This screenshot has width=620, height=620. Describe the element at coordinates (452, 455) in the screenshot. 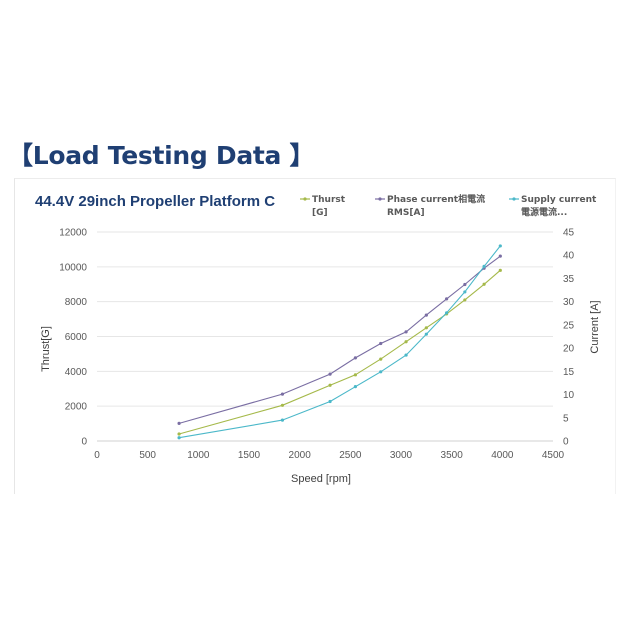

I see `x-tick-label: 3500` at that location.